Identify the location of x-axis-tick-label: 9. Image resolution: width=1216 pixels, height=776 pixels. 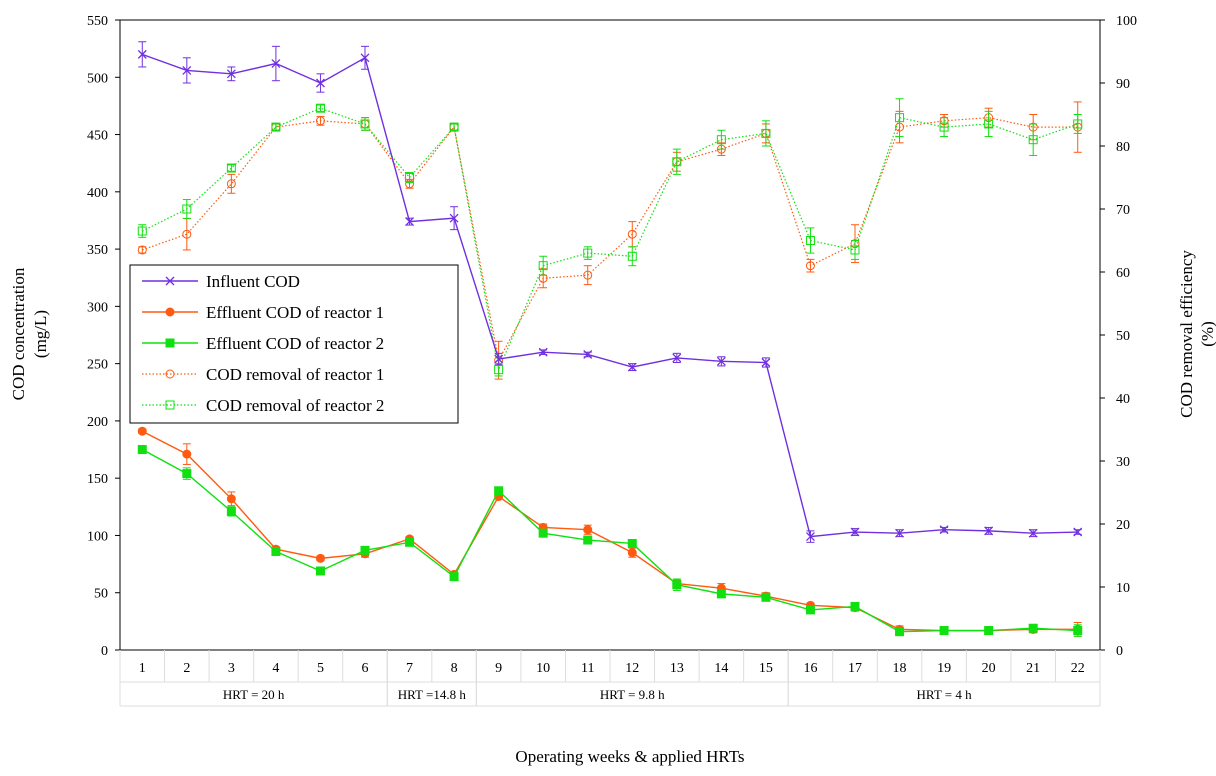
(498, 668).